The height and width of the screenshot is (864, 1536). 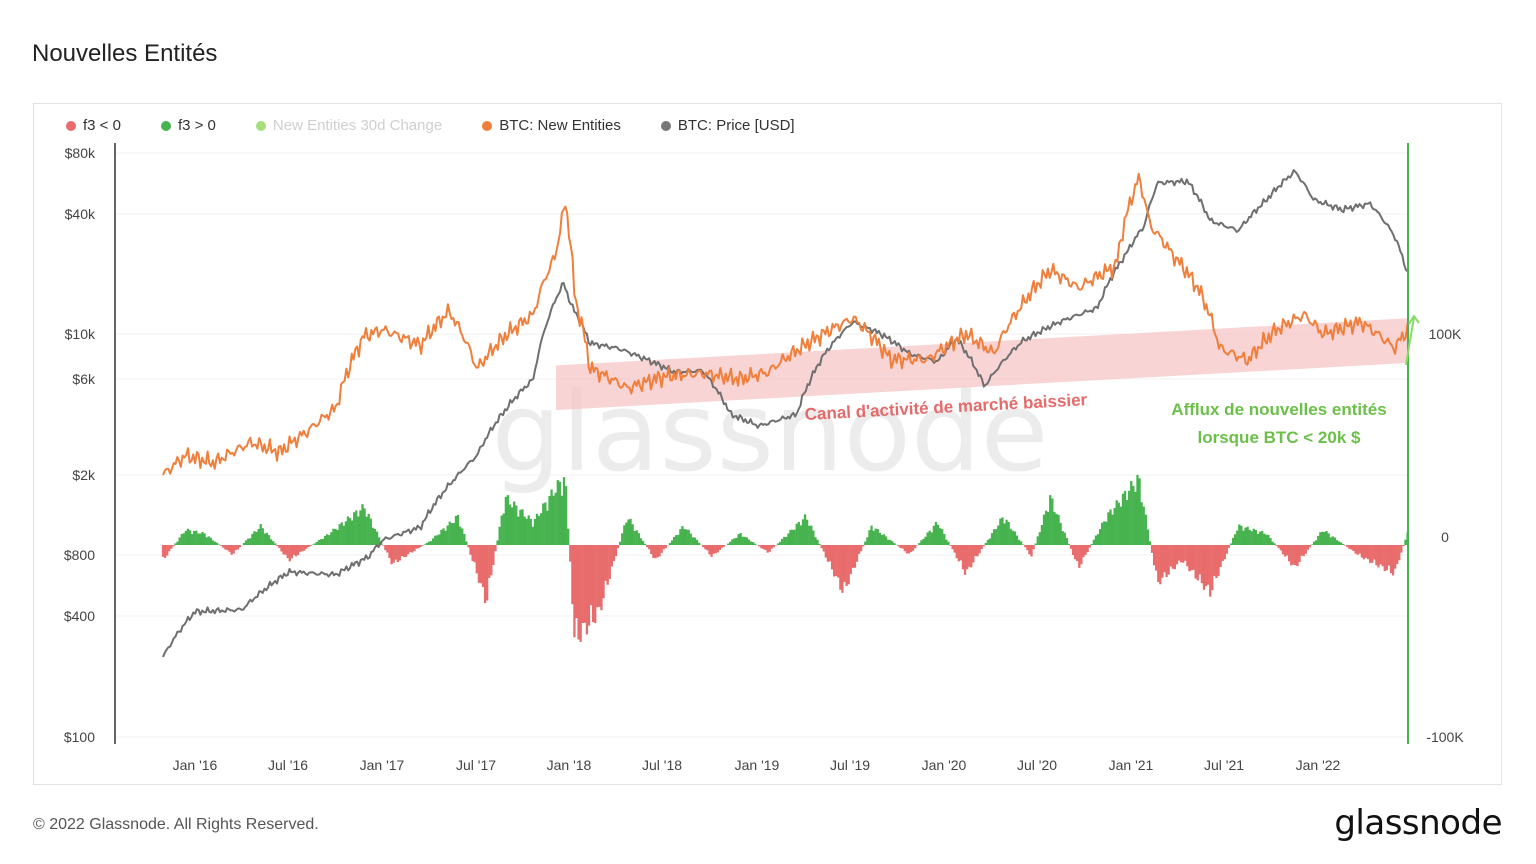 I want to click on glassnode-logo: glassnode, so click(x=1418, y=823).